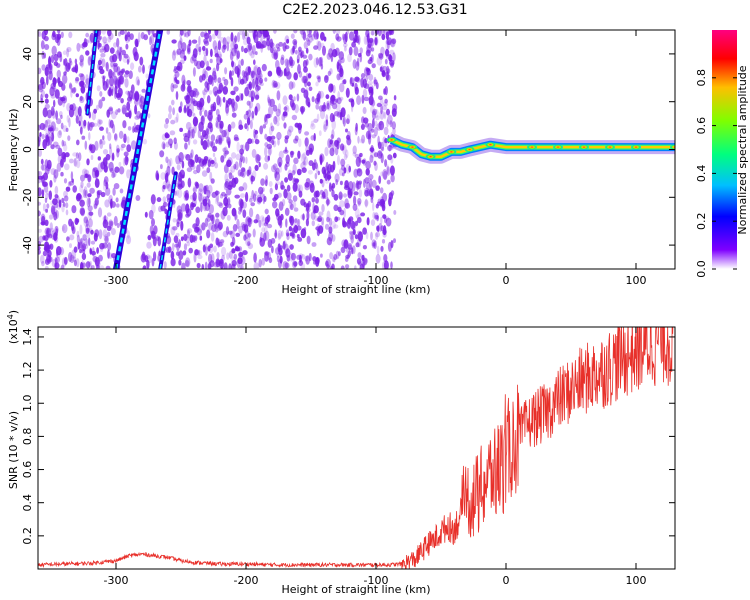 The image size is (750, 600). What do you see at coordinates (27, 197) in the screenshot?
I see `spectrogram-y-tick-label: -20` at bounding box center [27, 197].